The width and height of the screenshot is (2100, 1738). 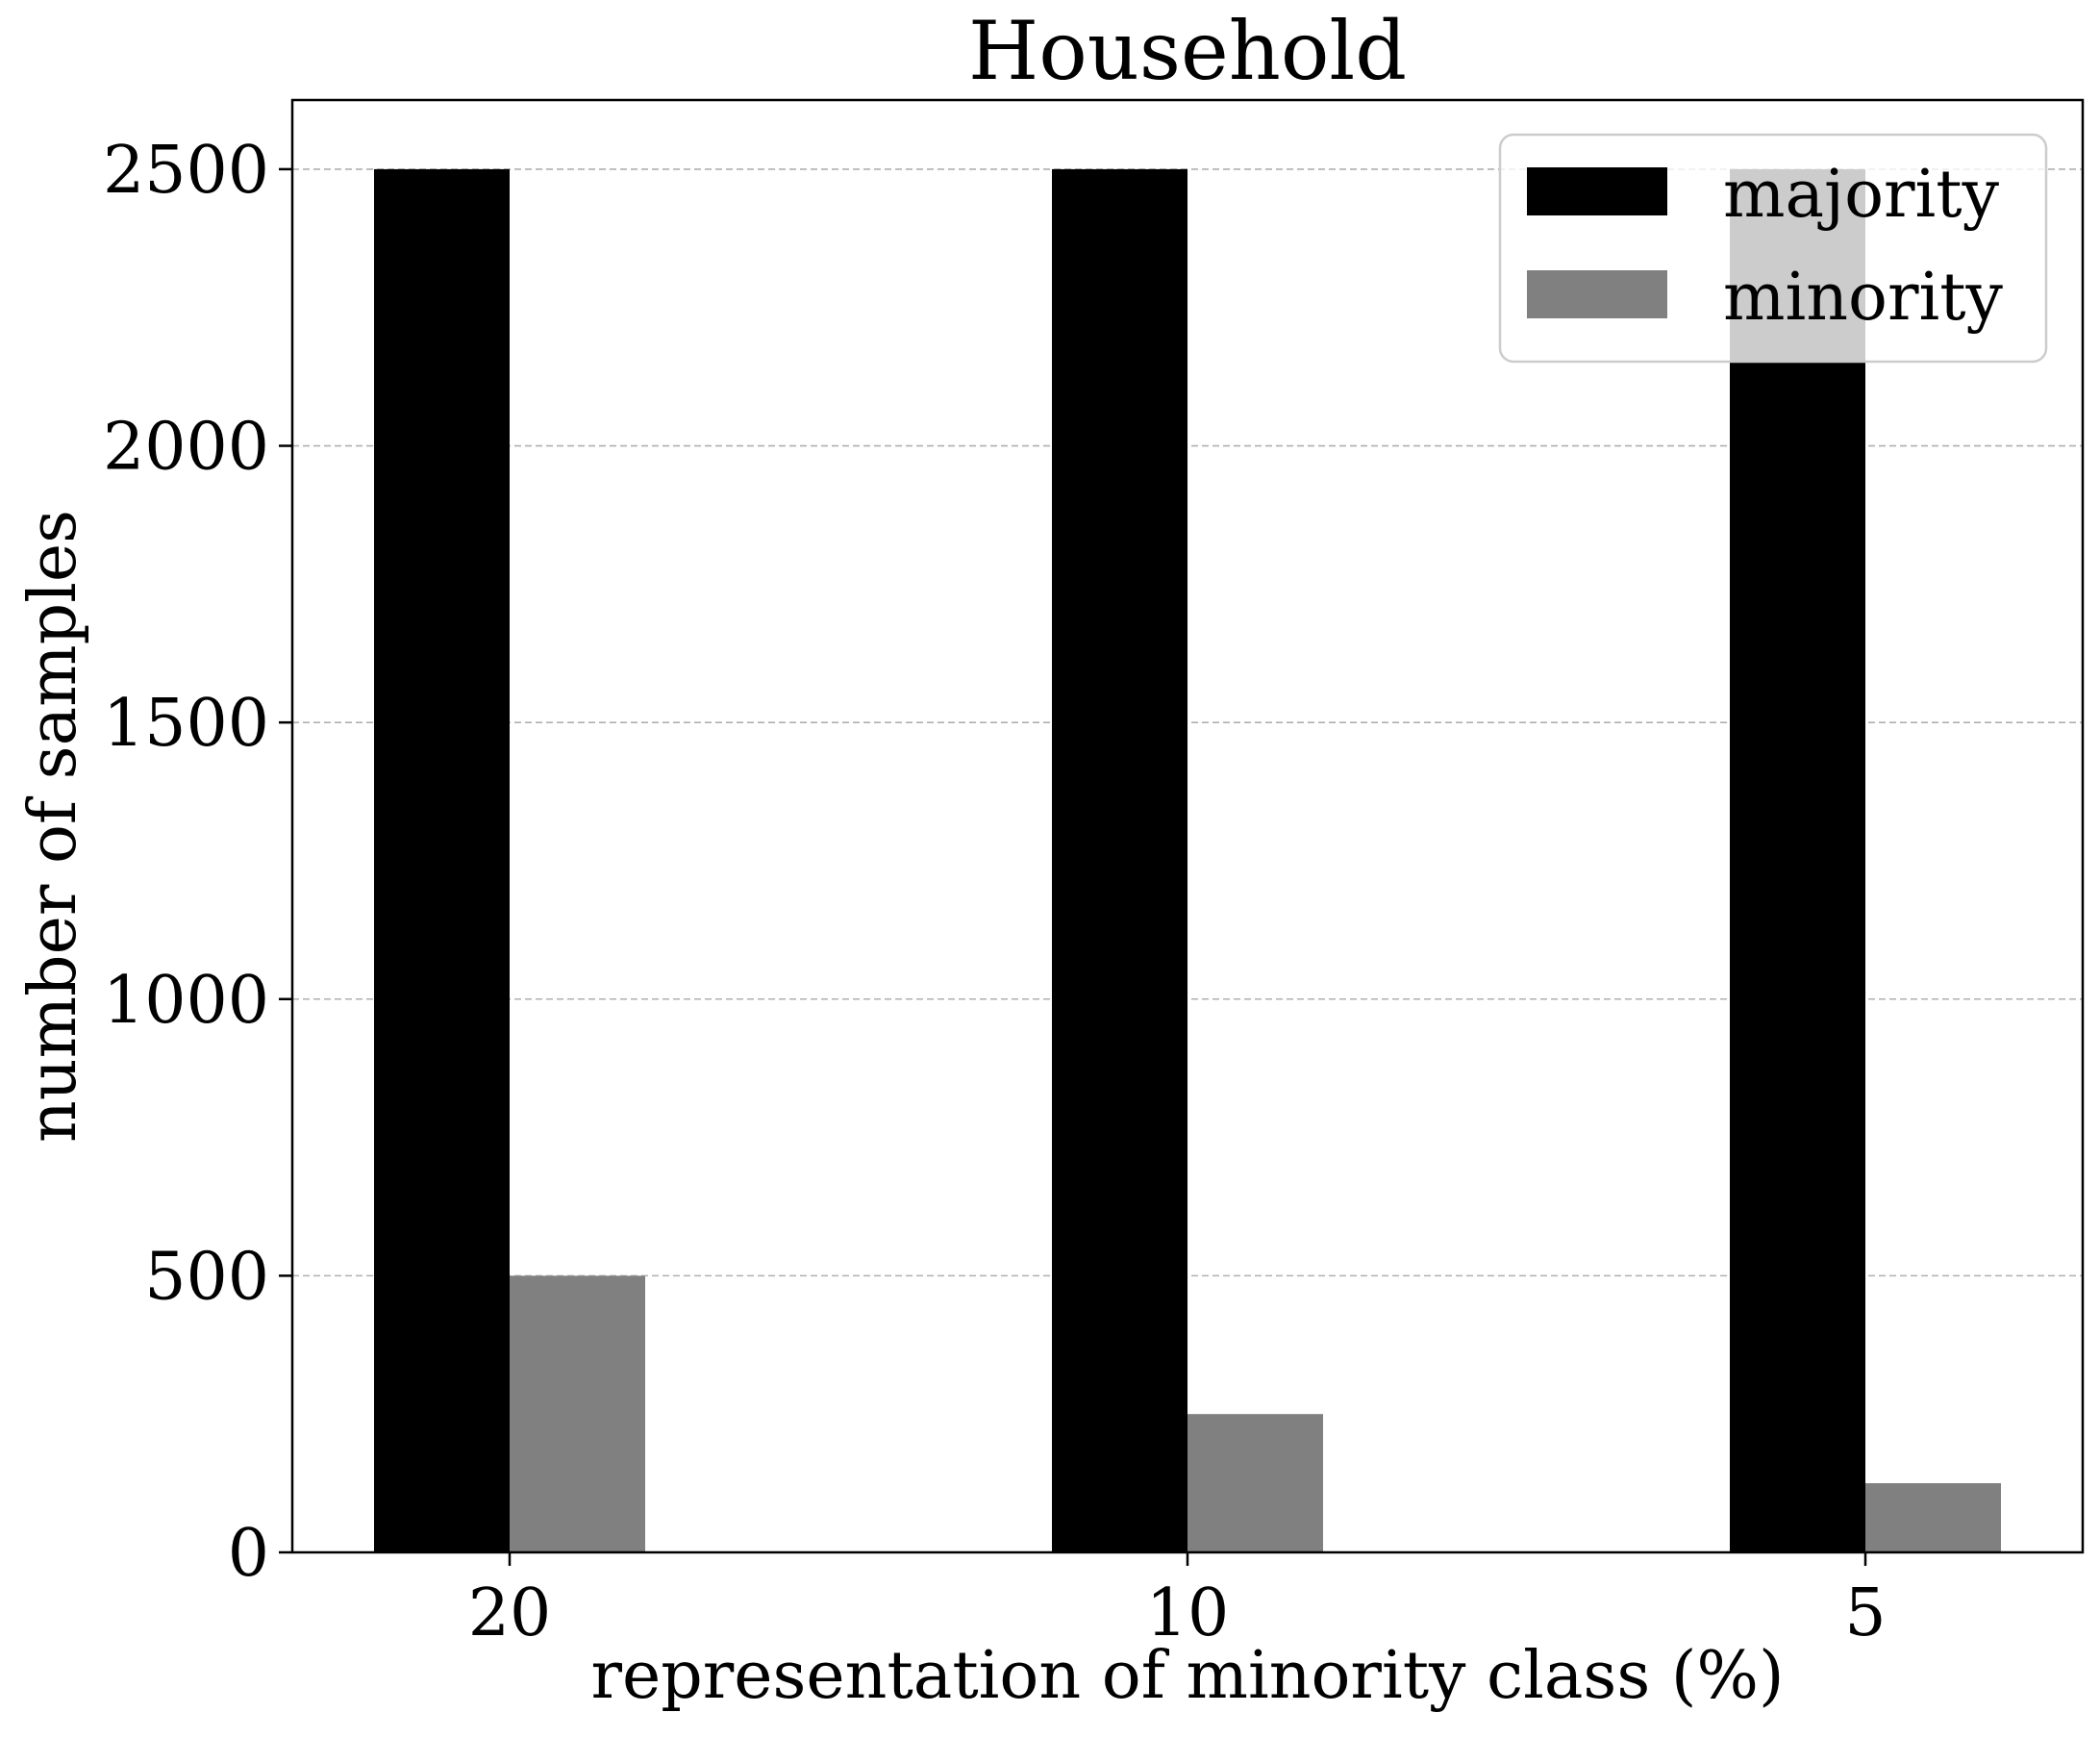 What do you see at coordinates (207, 1277) in the screenshot?
I see `y-tick-label-500: 500` at bounding box center [207, 1277].